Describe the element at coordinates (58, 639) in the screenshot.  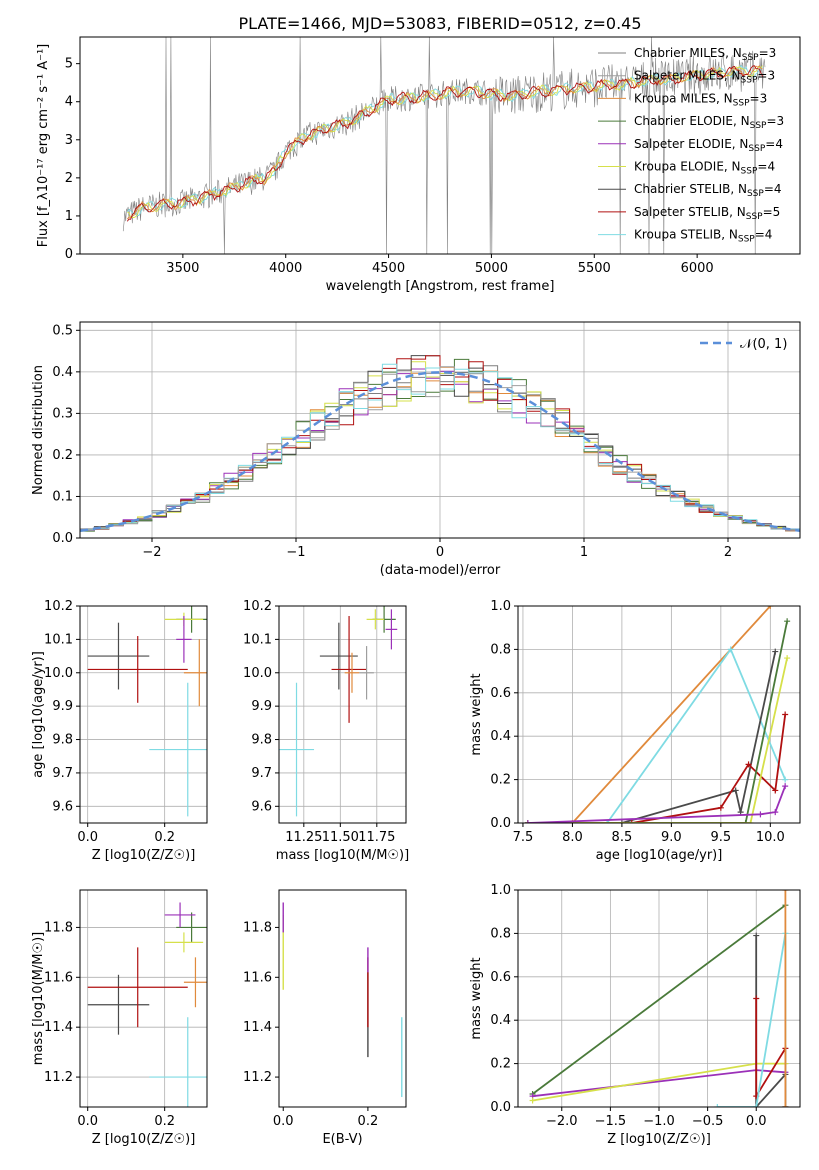
I see `y-tick-label: 10.1` at that location.